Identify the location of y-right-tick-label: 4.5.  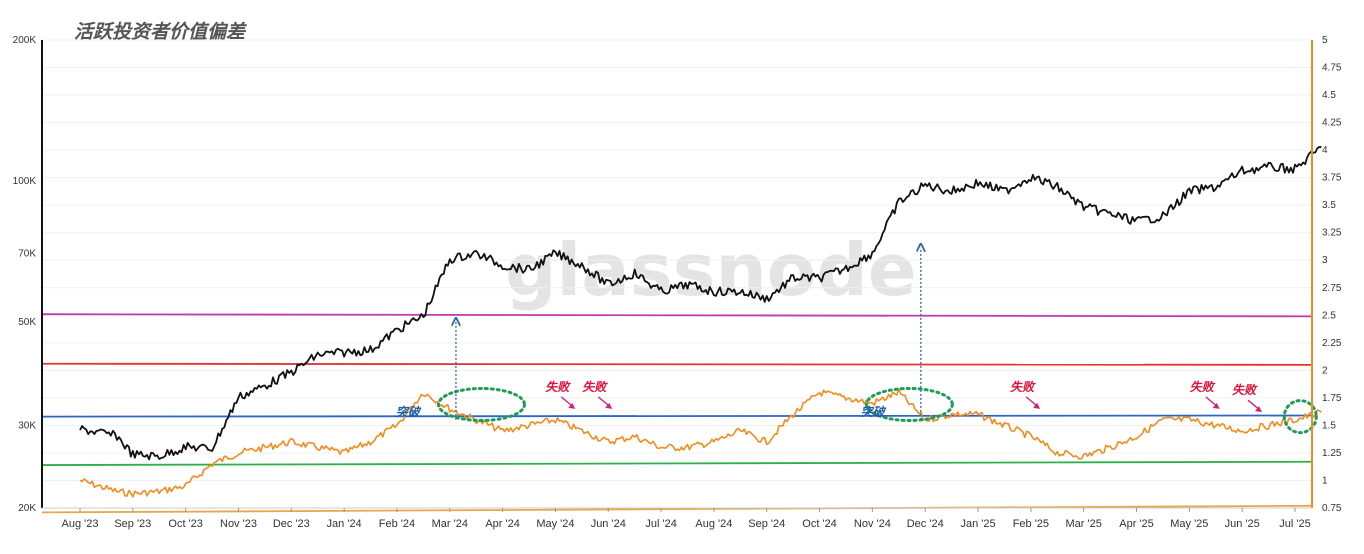
(1329, 95).